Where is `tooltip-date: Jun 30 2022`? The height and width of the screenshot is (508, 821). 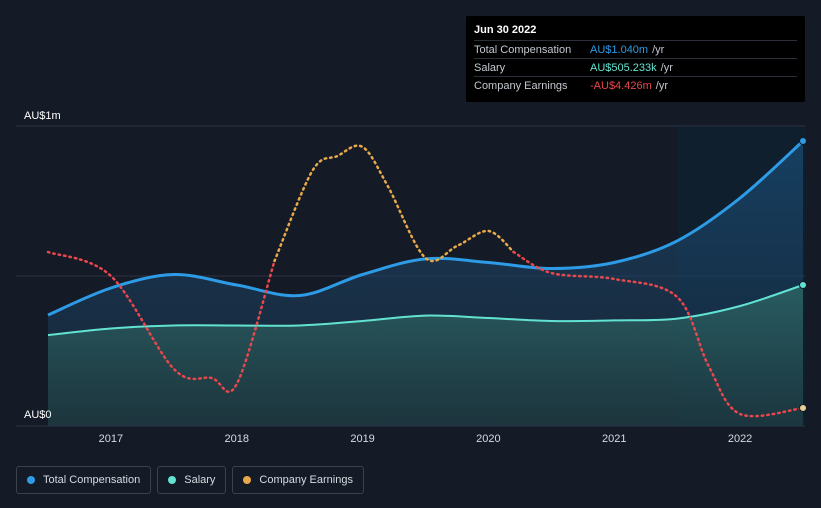 tooltip-date: Jun 30 2022 is located at coordinates (505, 30).